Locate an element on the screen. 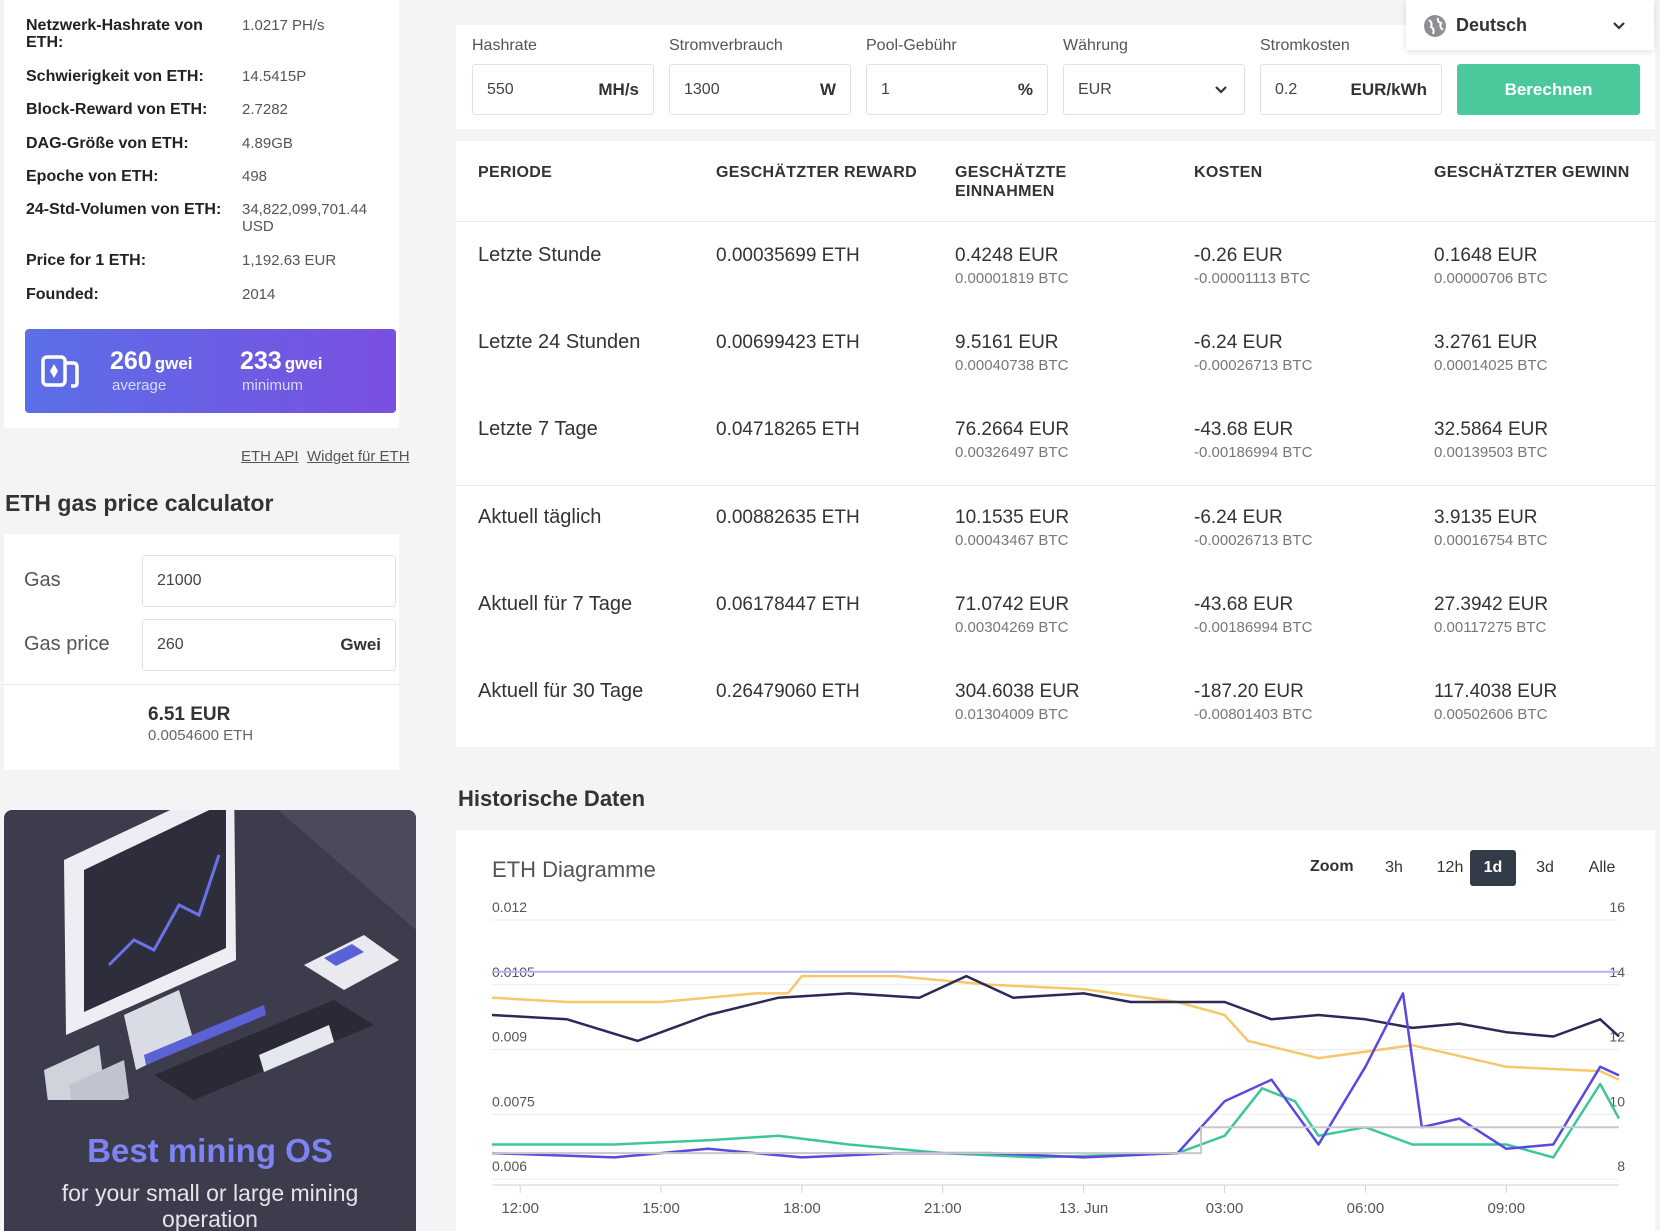 The width and height of the screenshot is (1660, 1231). pool-fee-input: 1% is located at coordinates (957, 89).